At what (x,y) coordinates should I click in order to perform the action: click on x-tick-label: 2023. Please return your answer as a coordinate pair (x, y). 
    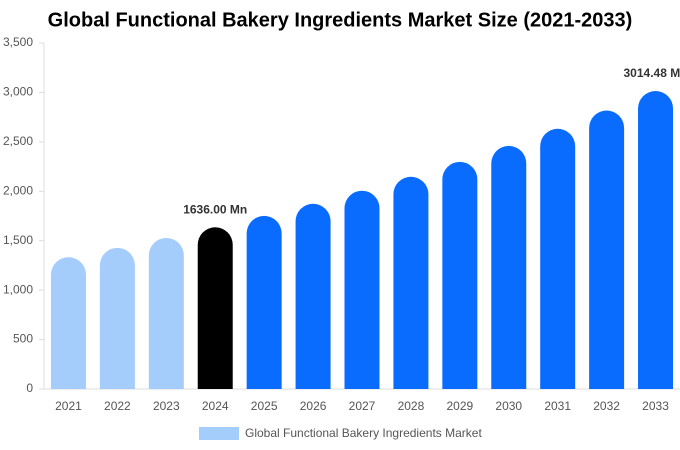
    Looking at the image, I should click on (166, 406).